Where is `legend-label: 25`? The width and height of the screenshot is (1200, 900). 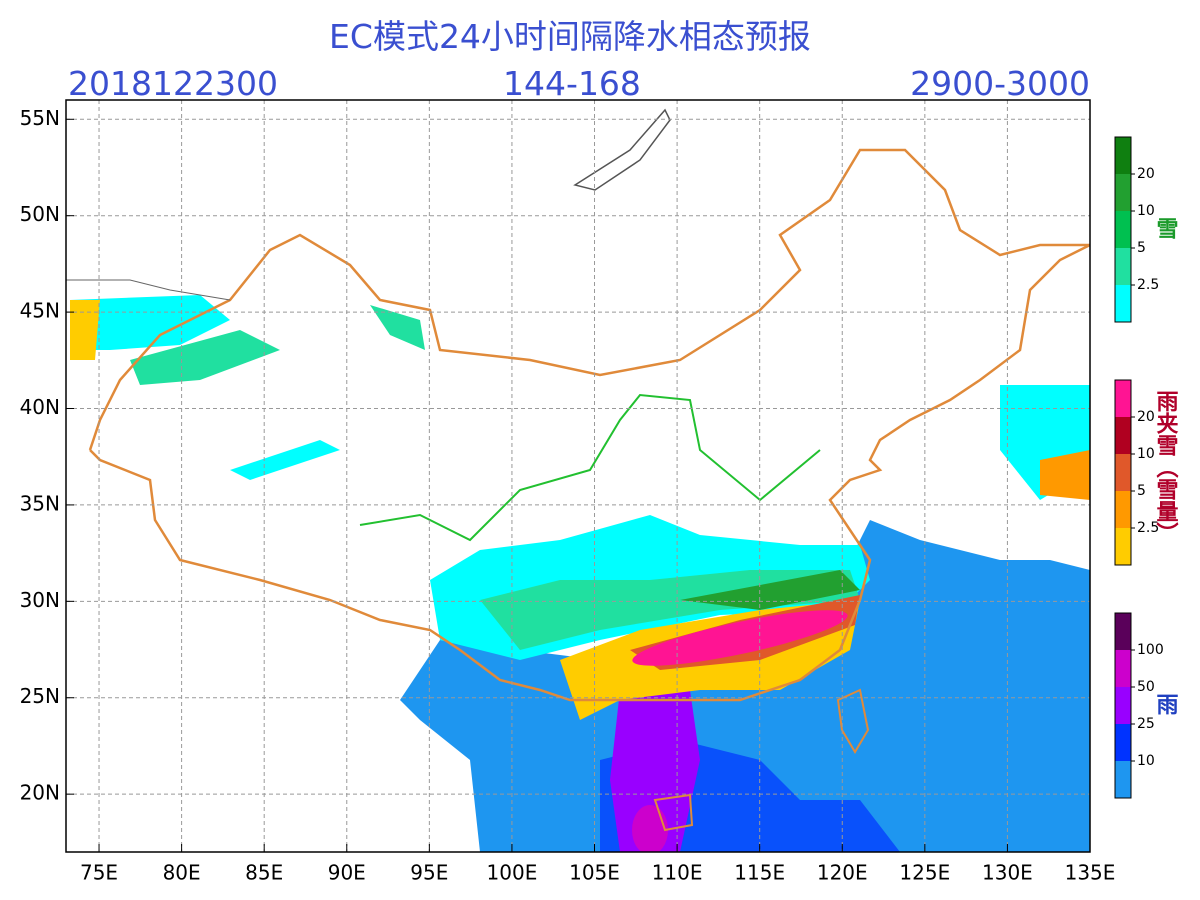
legend-label: 25 is located at coordinates (1146, 724).